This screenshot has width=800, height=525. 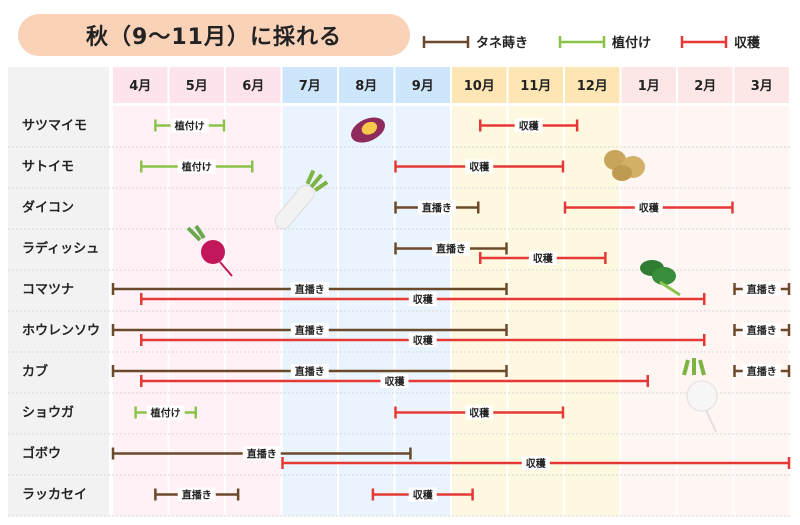 I want to click on legend-plant: 植付け, so click(x=604, y=41).